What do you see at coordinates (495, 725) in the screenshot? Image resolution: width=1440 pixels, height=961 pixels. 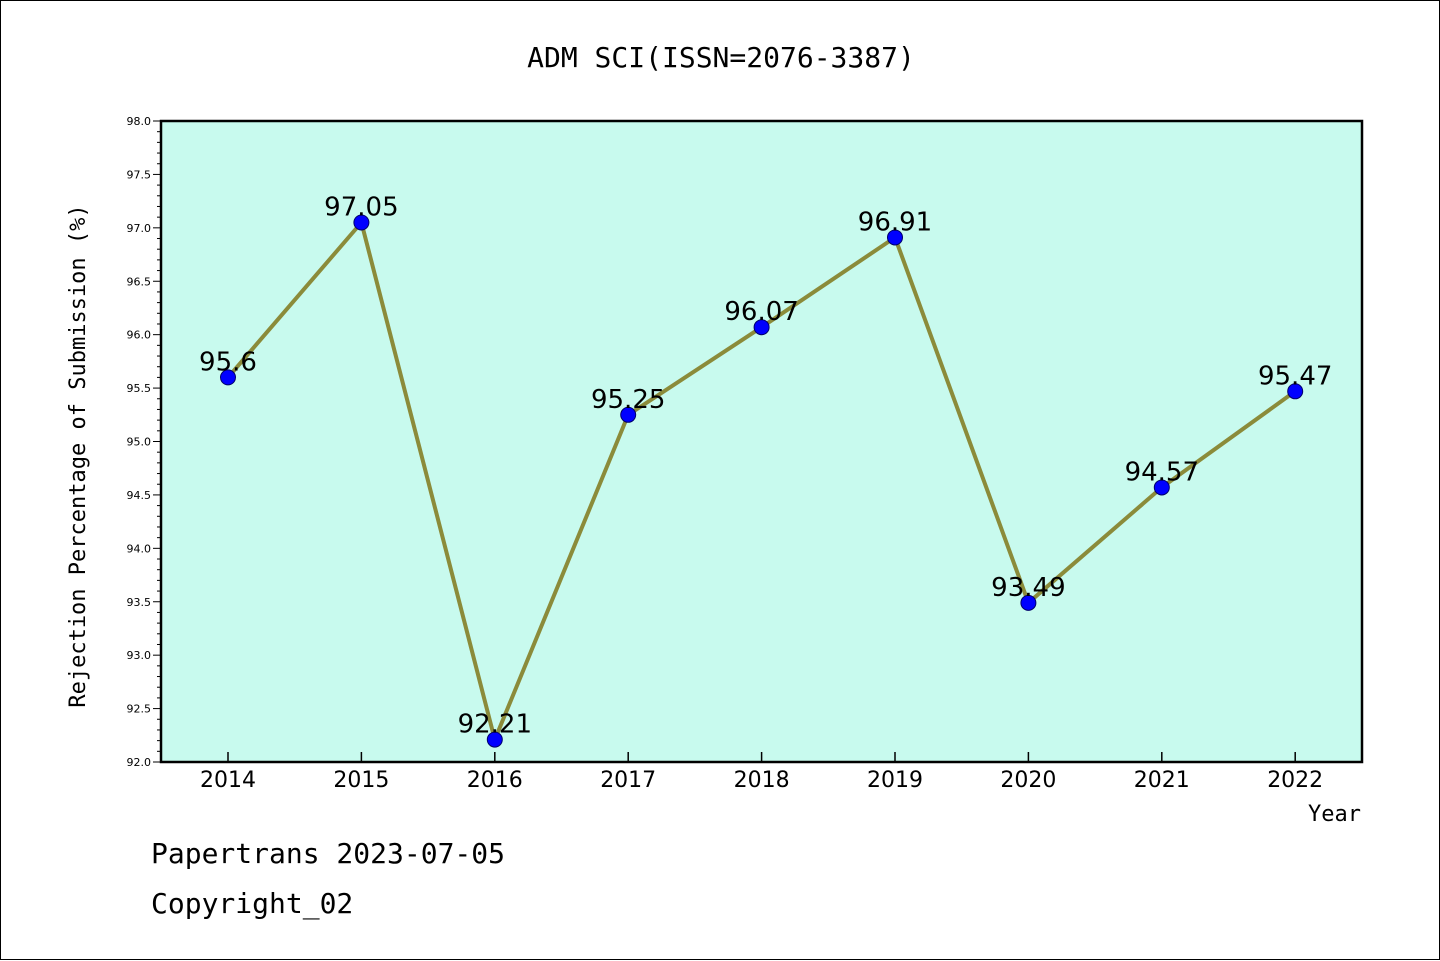 I see `data-label: 92.21` at bounding box center [495, 725].